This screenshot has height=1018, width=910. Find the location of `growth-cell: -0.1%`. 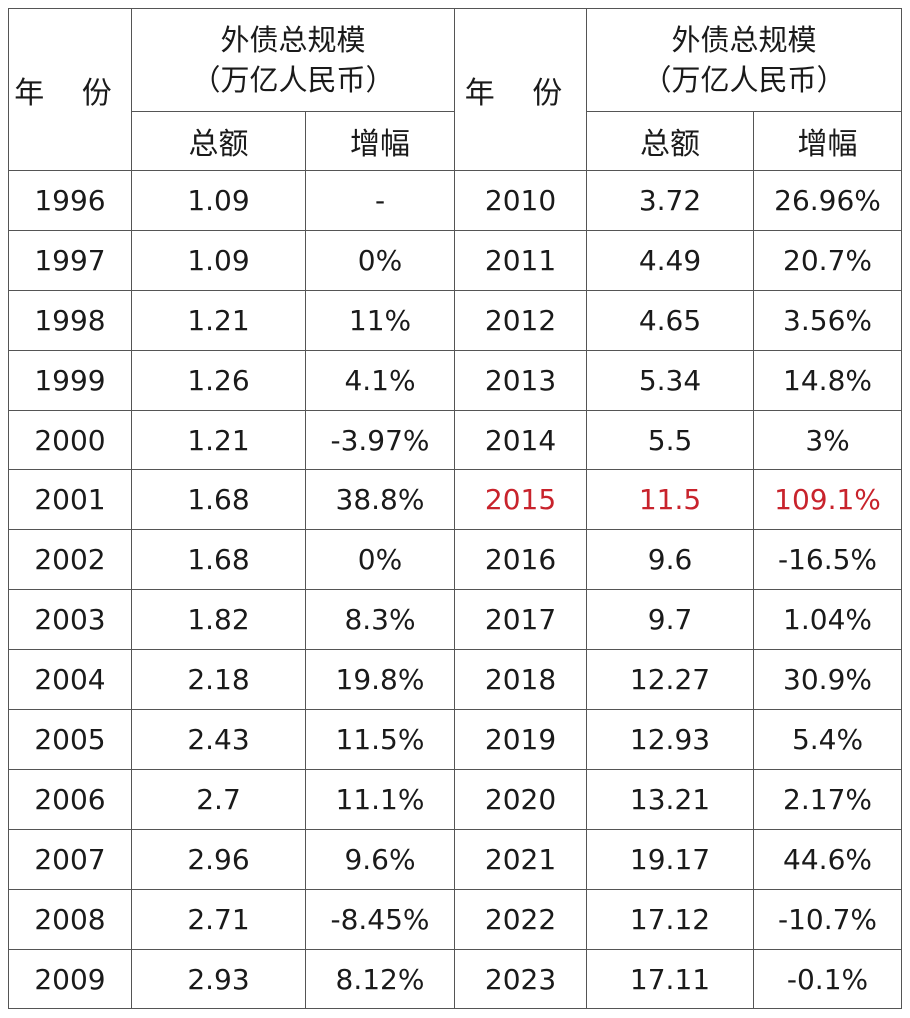

growth-cell: -0.1% is located at coordinates (828, 979).